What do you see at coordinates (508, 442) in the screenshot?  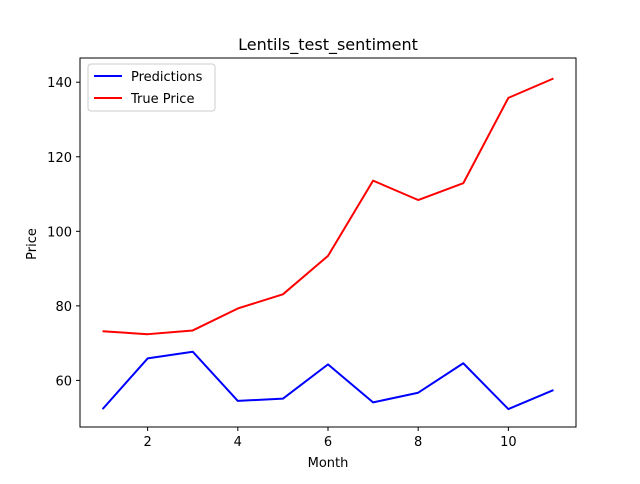 I see `x-tick-label: 10` at bounding box center [508, 442].